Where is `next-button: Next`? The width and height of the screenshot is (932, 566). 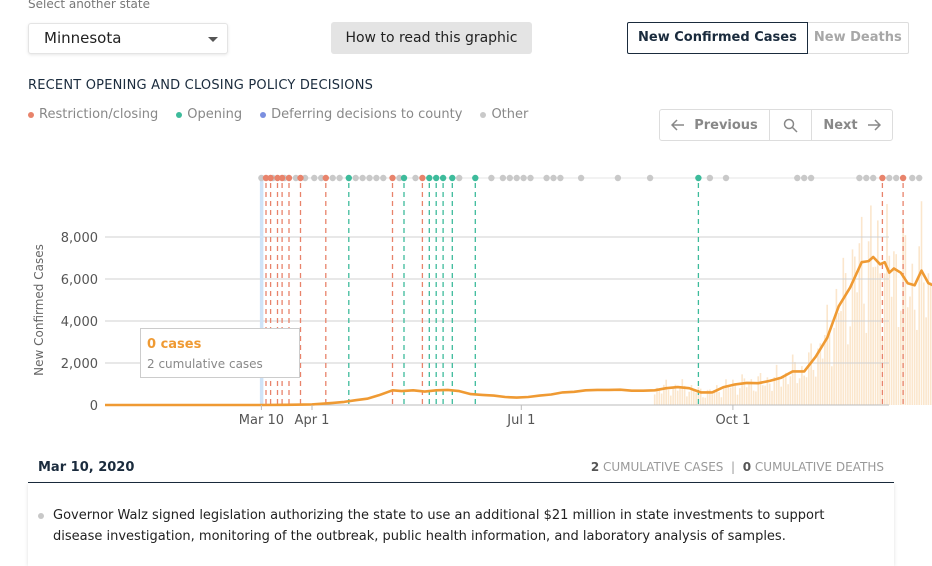 next-button: Next is located at coordinates (852, 125).